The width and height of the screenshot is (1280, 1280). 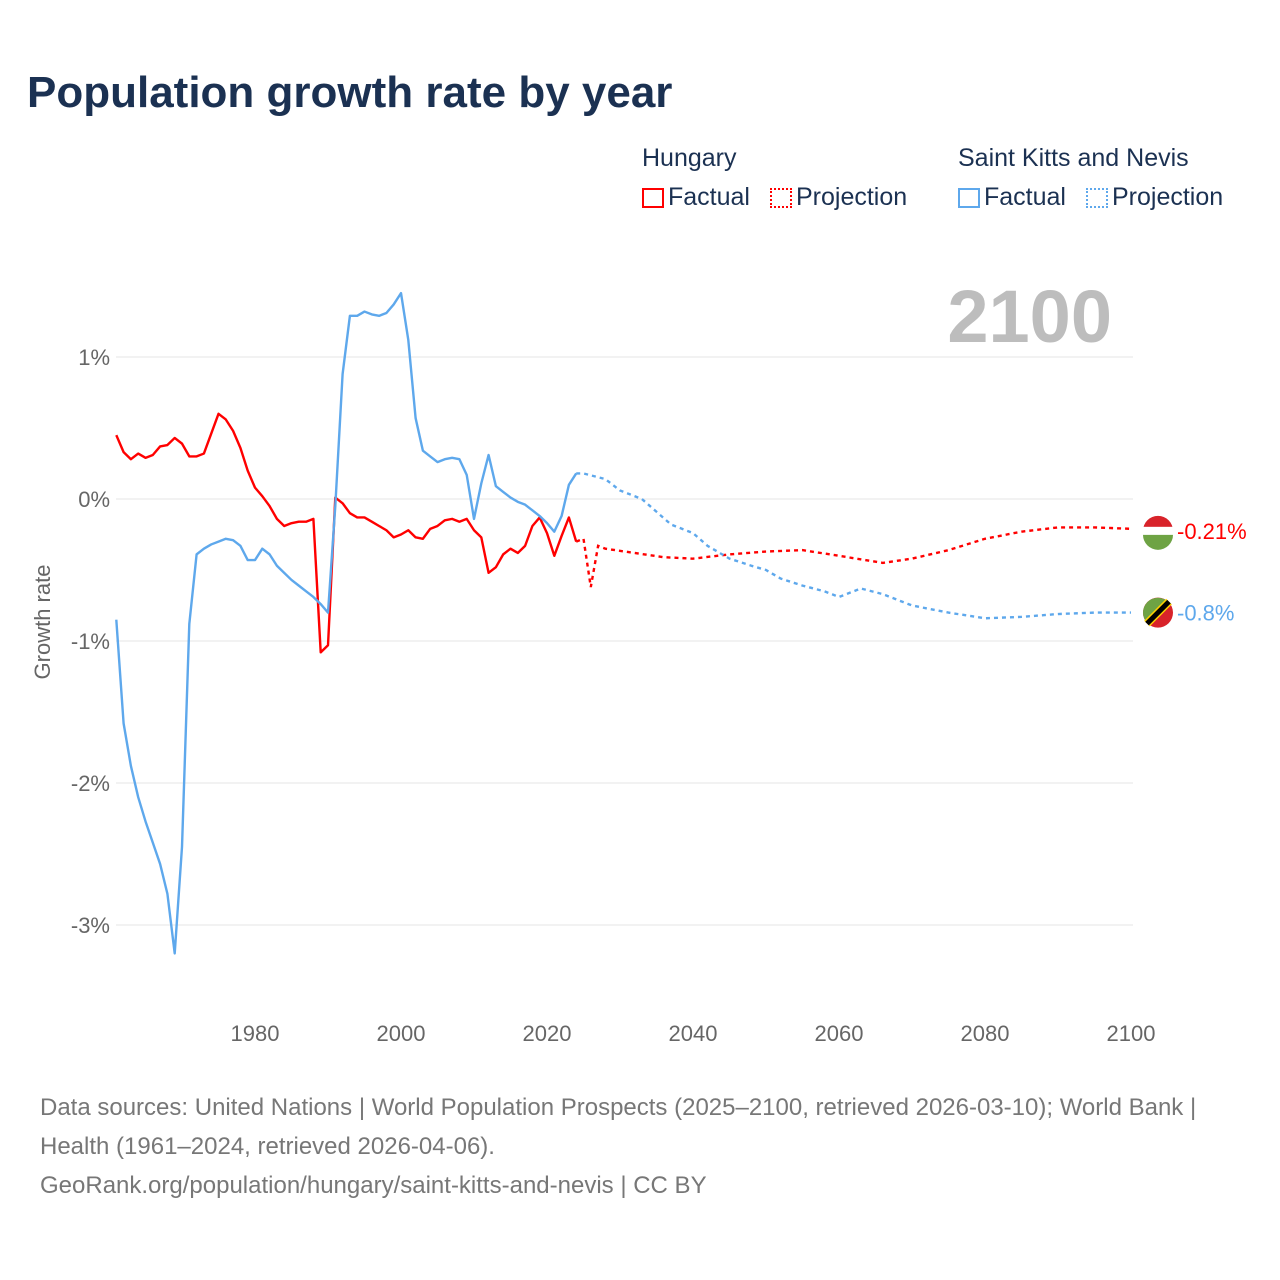 I want to click on x-tick-label: 2080, so click(x=985, y=1033).